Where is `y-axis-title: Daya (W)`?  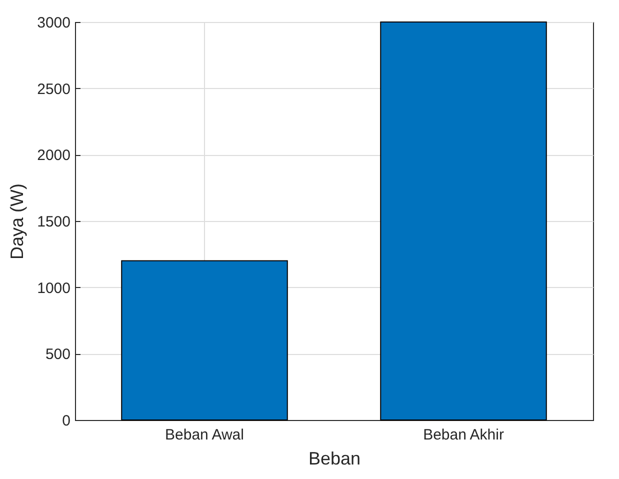
y-axis-title: Daya (W) is located at coordinates (17, 222).